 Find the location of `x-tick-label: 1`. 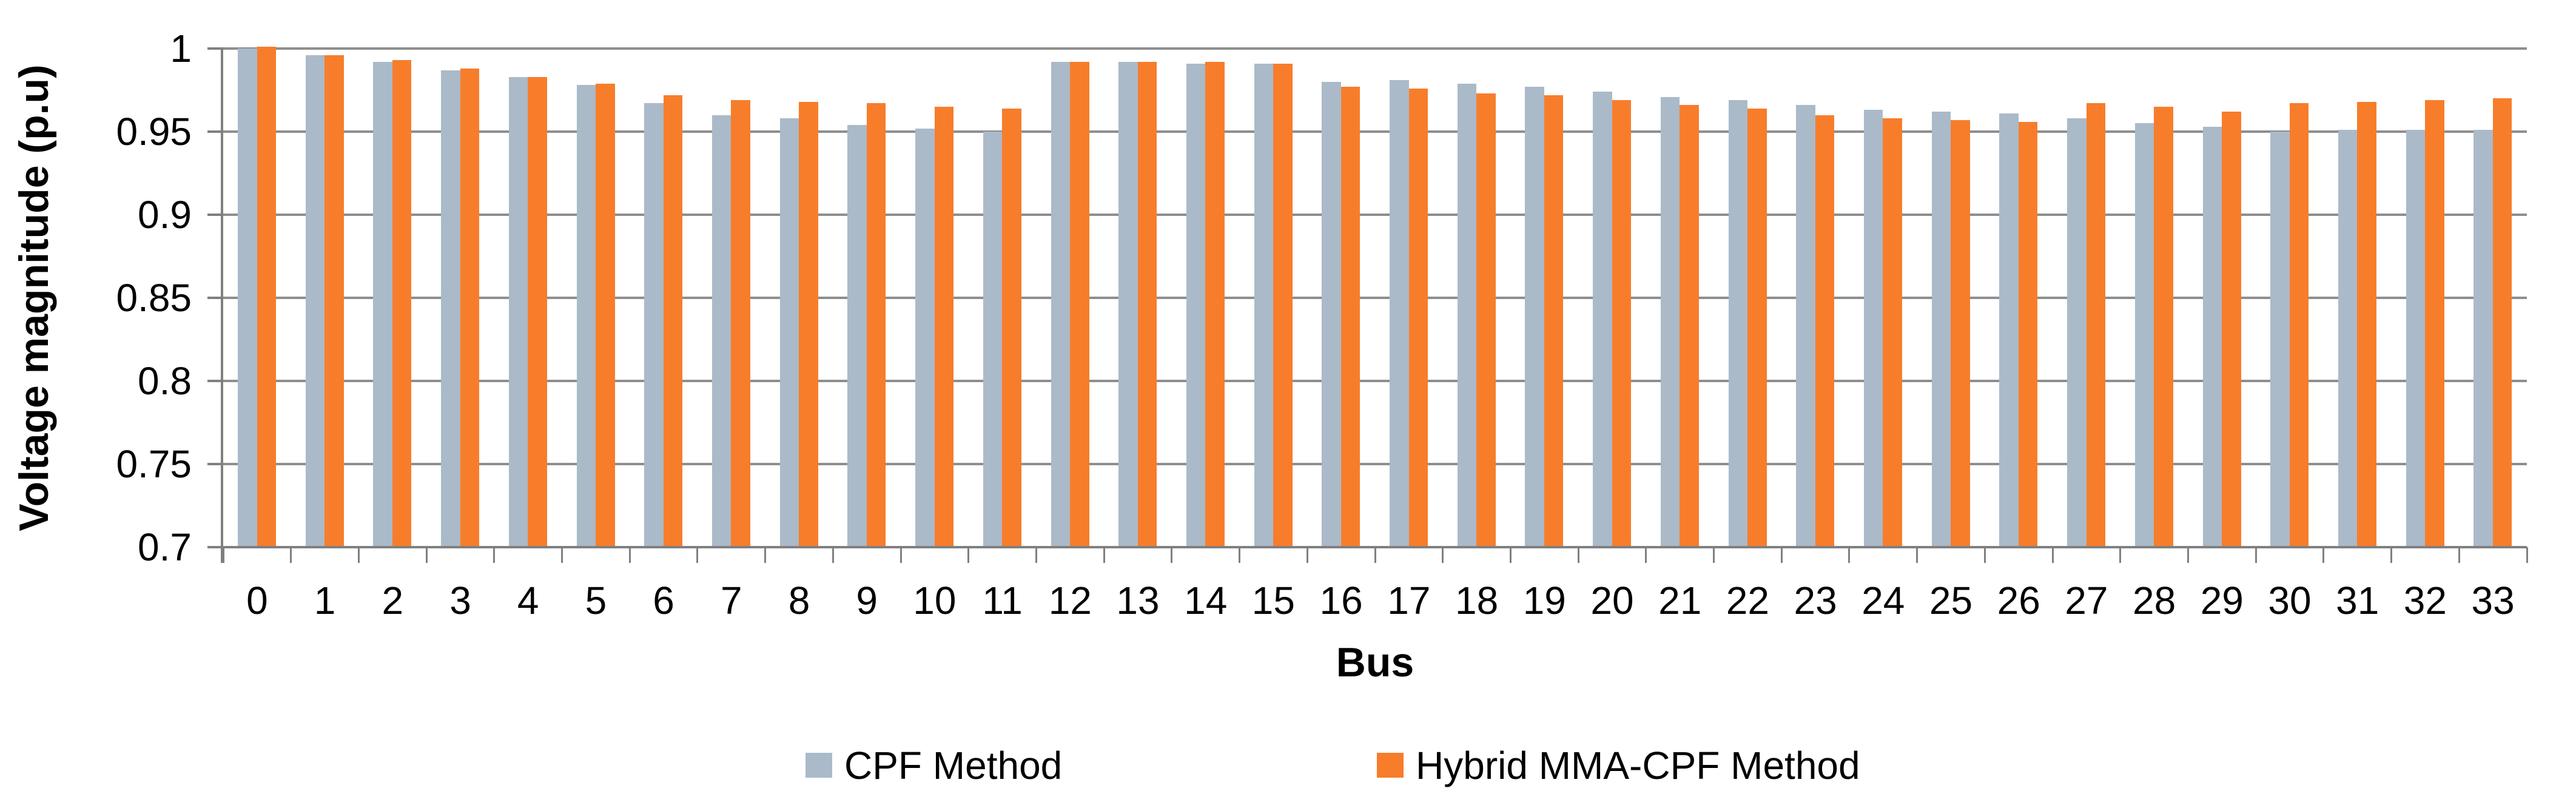

x-tick-label: 1 is located at coordinates (325, 600).